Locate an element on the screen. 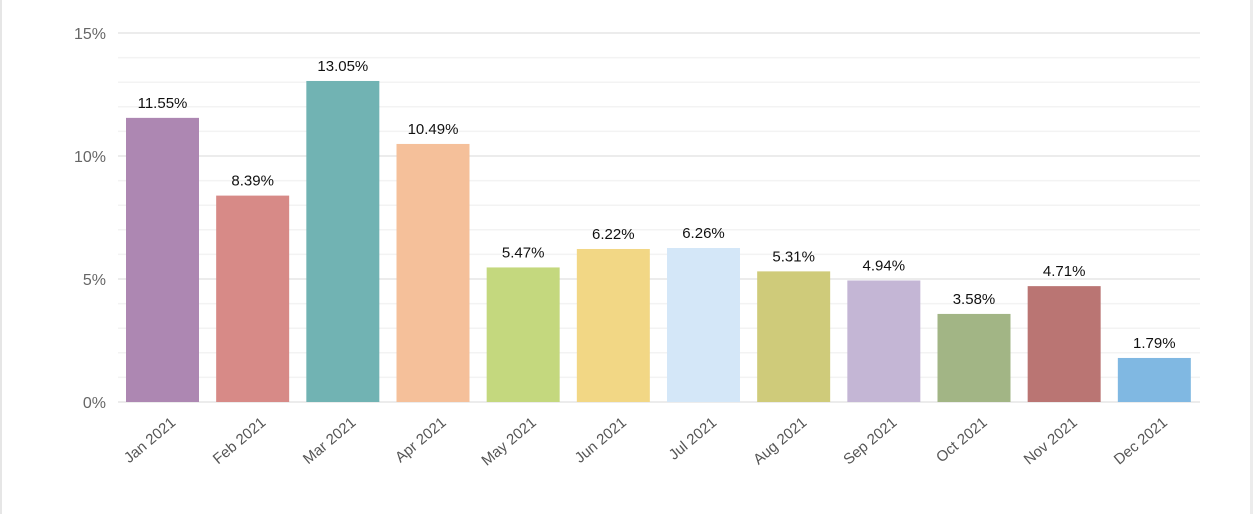 This screenshot has height=514, width=1256. x-tick-label: Jul 2021 is located at coordinates (693, 438).